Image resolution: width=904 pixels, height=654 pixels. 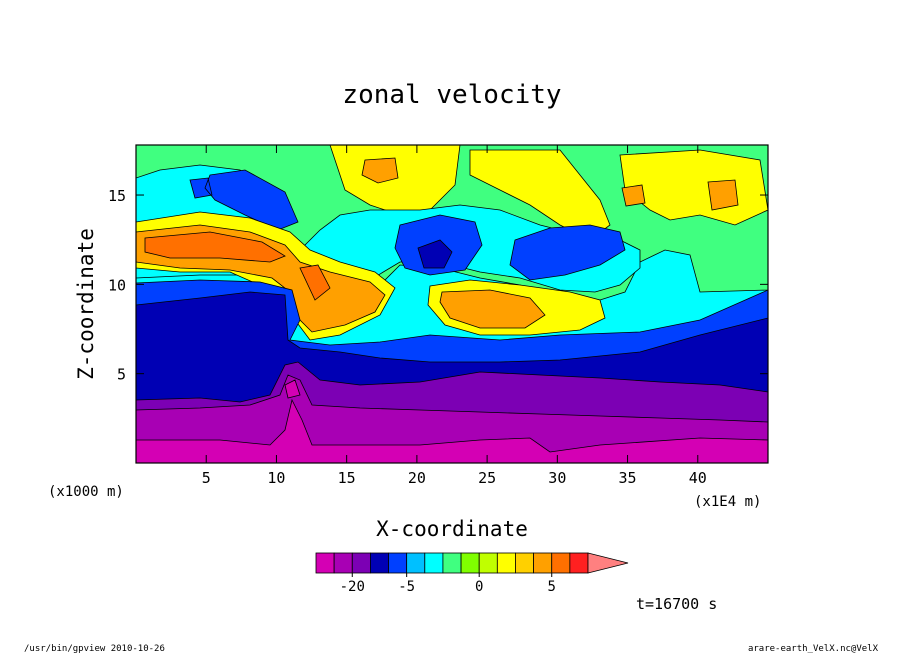 What do you see at coordinates (417, 478) in the screenshot?
I see `x-tick-label: 20` at bounding box center [417, 478].